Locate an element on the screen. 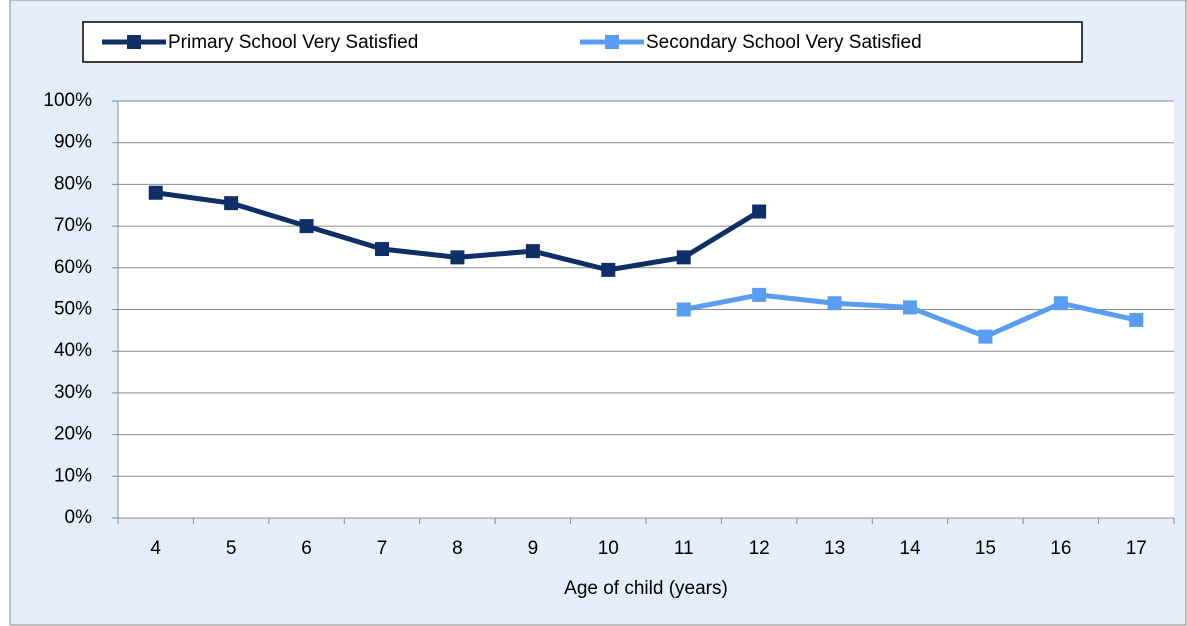  x-tick-label: 14 is located at coordinates (910, 548).